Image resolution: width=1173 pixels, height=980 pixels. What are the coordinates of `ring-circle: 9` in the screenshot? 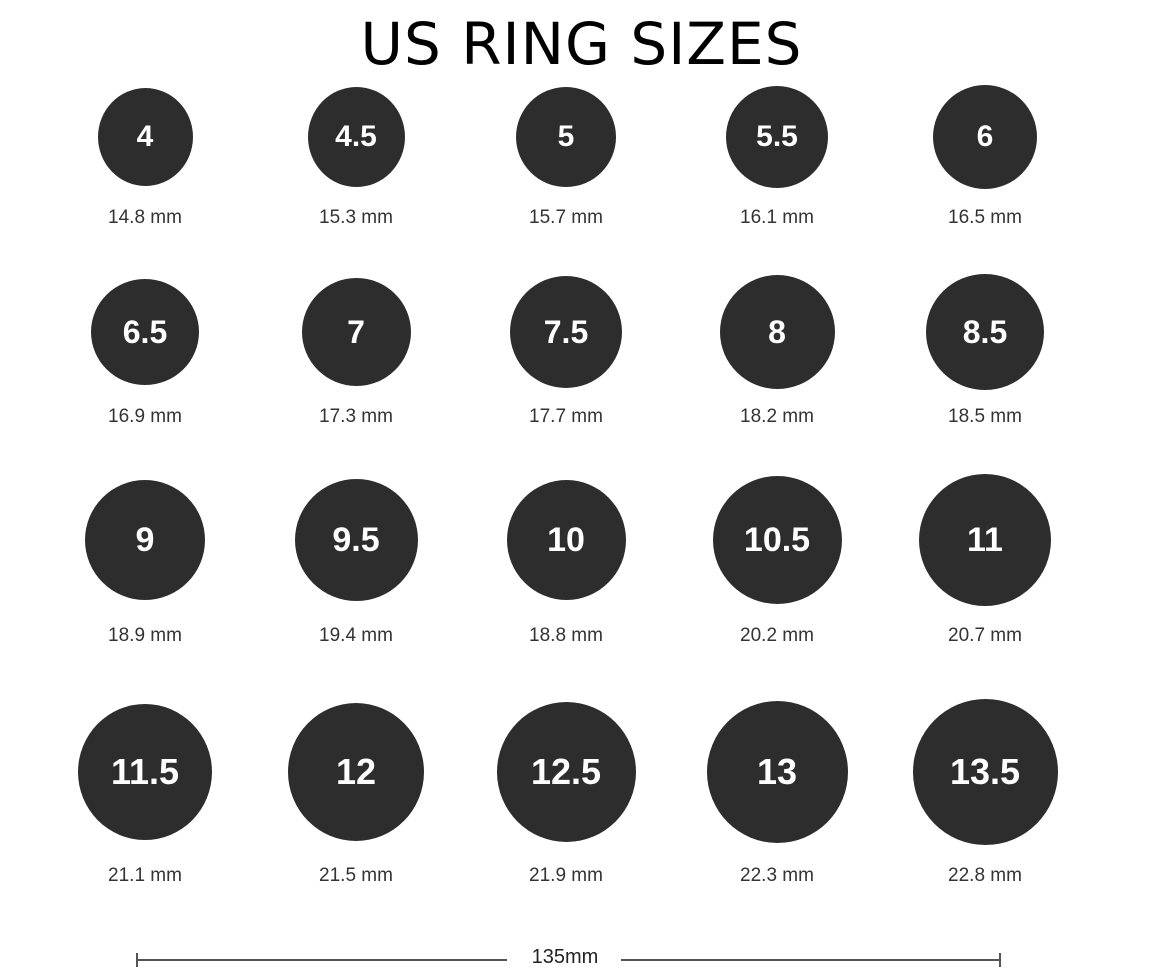 It's located at (145, 540).